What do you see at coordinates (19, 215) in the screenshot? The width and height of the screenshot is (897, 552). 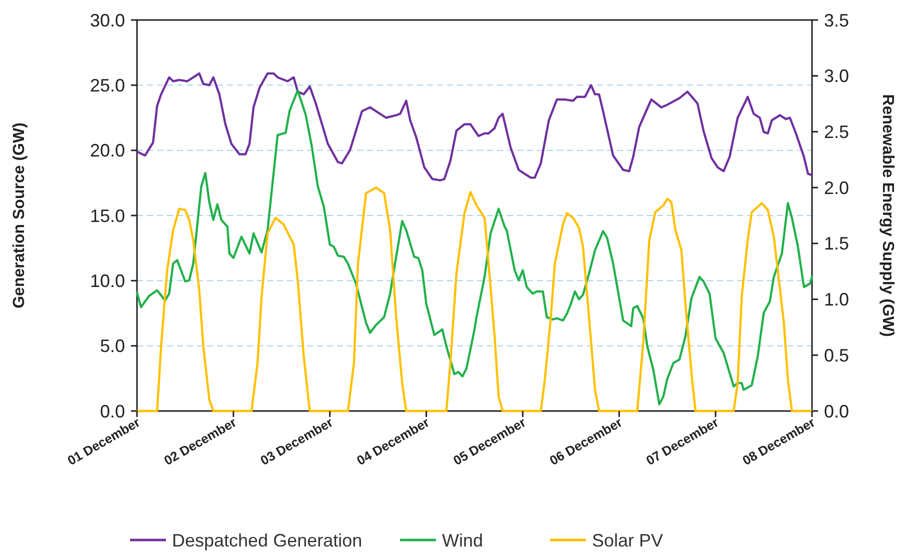 I see `y-axis-title: Generation Source (GW)` at bounding box center [19, 215].